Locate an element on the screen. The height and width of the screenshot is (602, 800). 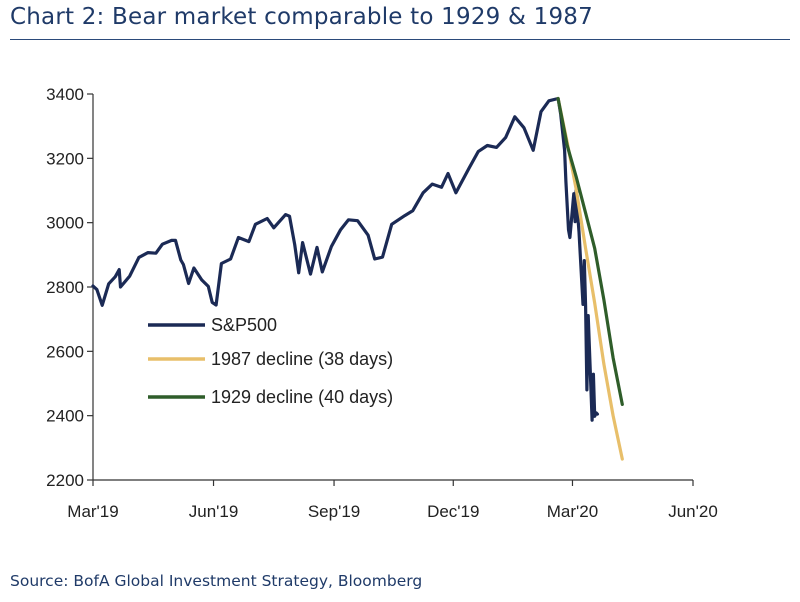
x-tick-label: Dec'19 is located at coordinates (453, 511).